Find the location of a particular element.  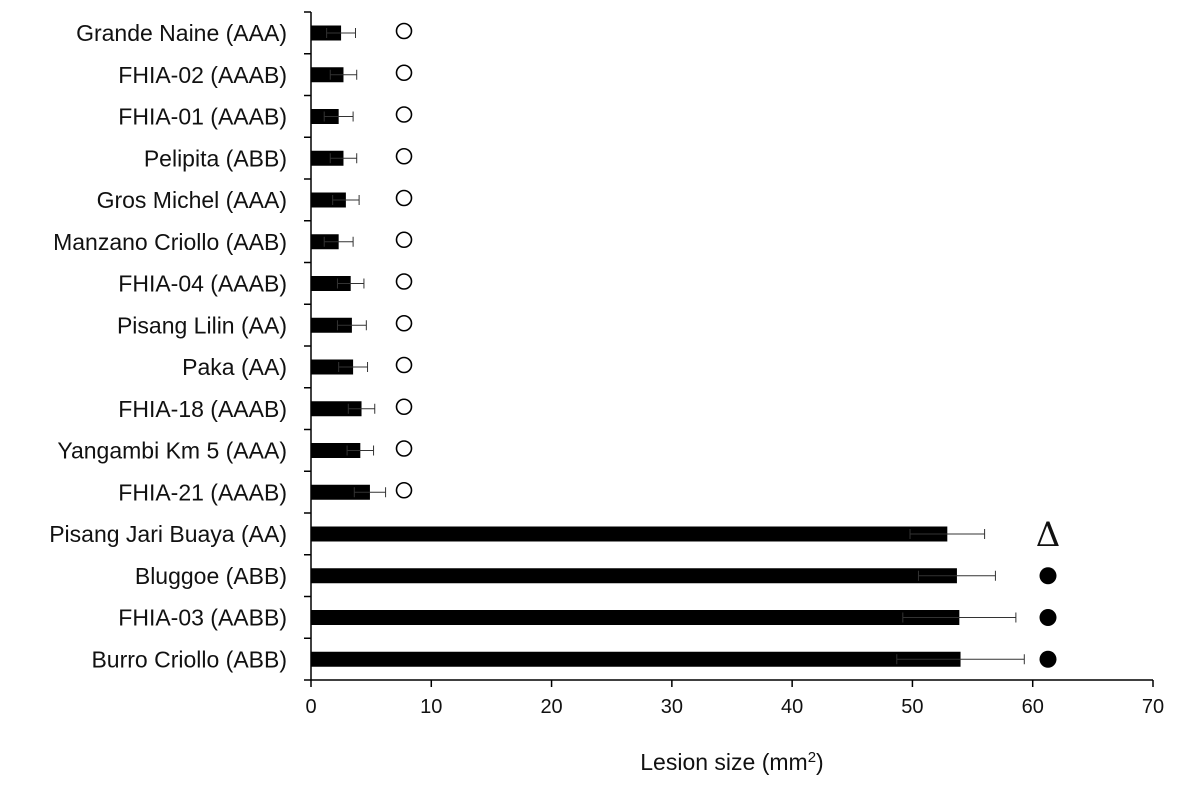

x-axis-title-superscript: 2 is located at coordinates (812, 757).